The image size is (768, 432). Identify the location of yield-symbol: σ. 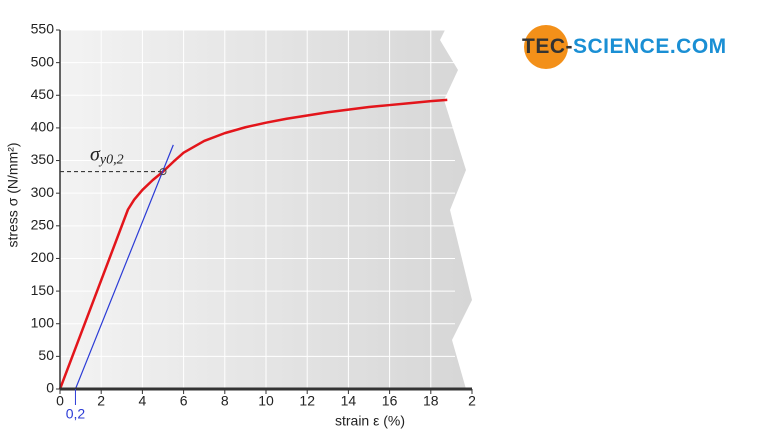
(95, 154).